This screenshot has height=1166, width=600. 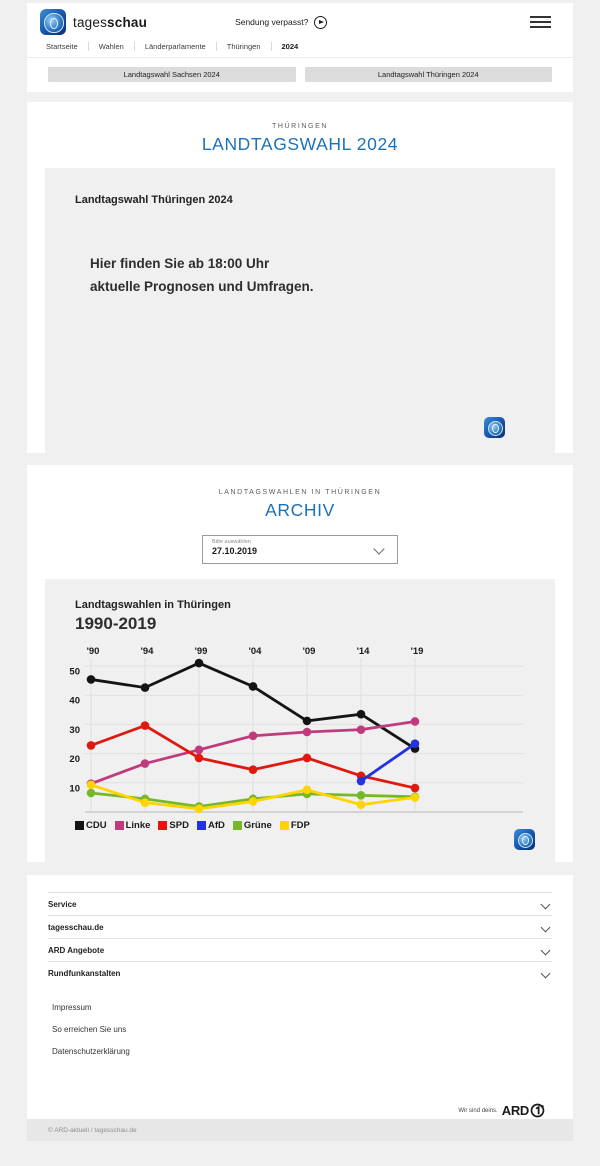 I want to click on tagesschau-logo-icon, so click(x=53, y=22).